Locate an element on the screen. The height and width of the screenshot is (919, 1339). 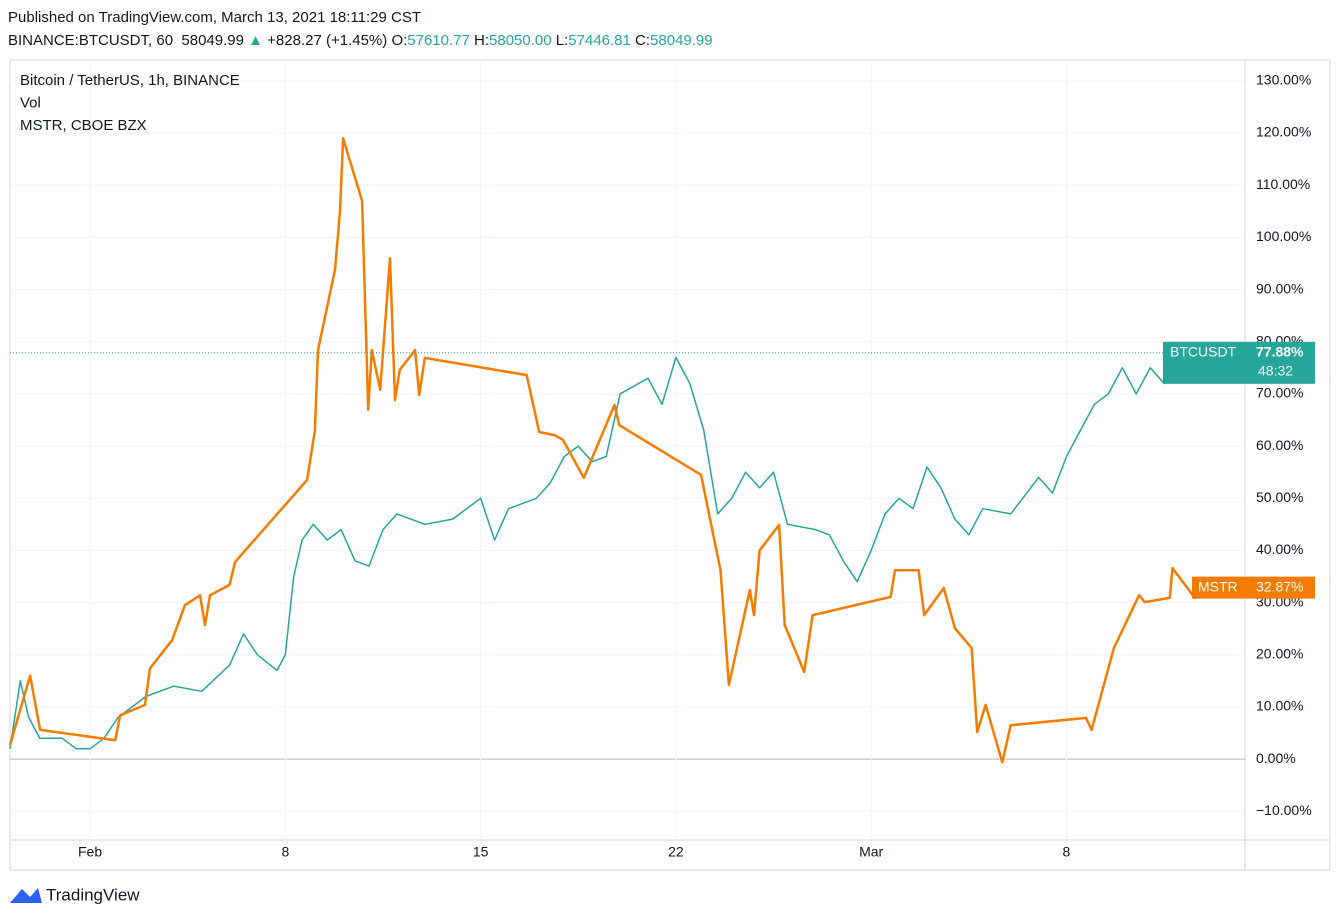
change: +828.27 (+1.45%) is located at coordinates (327, 40).